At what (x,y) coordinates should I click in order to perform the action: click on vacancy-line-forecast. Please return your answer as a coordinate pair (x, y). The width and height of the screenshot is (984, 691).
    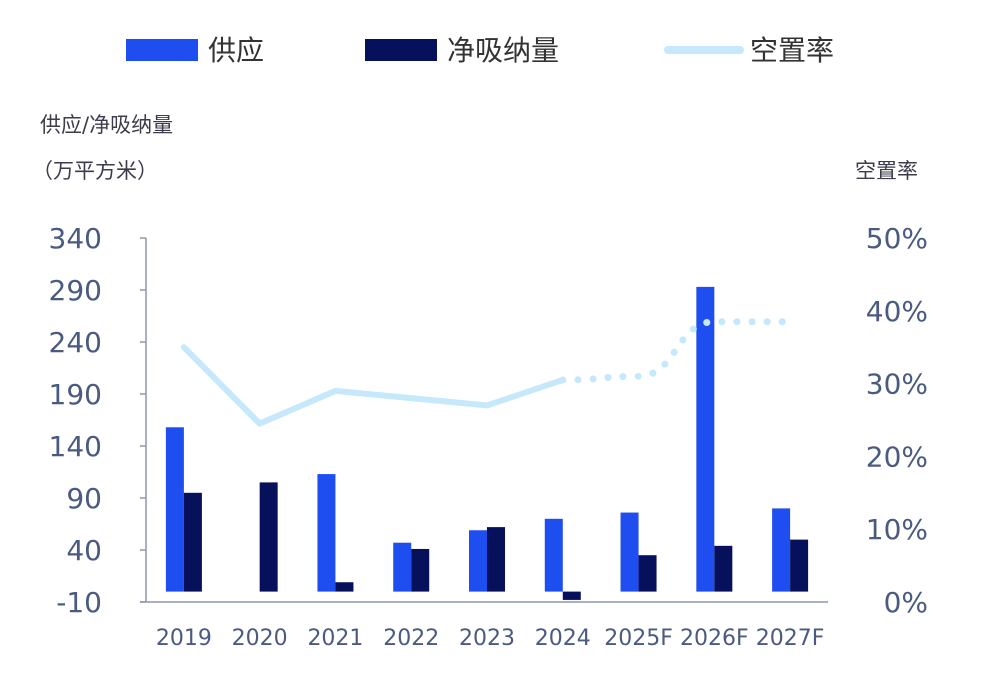
    Looking at the image, I should click on (676, 351).